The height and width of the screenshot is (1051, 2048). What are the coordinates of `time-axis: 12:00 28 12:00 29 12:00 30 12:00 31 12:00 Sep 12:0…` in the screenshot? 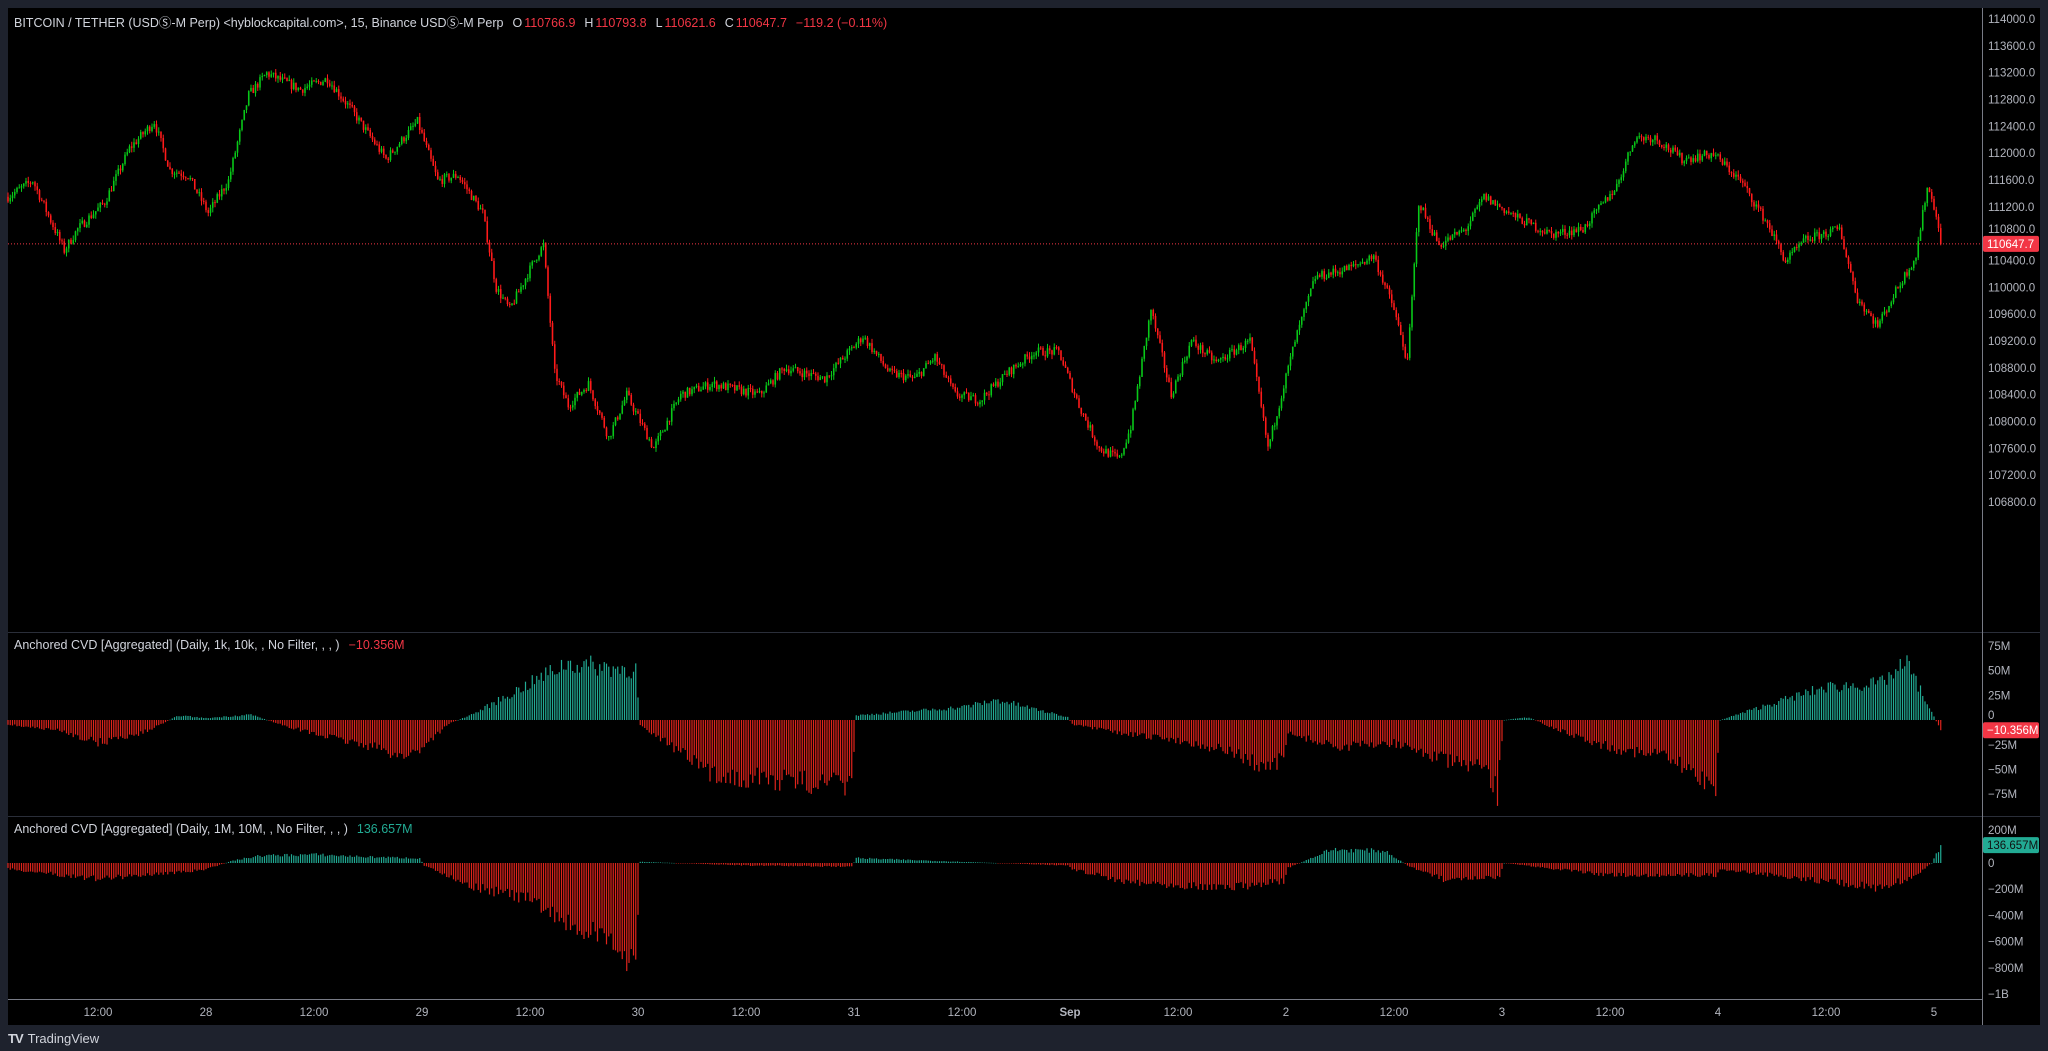 It's located at (1011, 1013).